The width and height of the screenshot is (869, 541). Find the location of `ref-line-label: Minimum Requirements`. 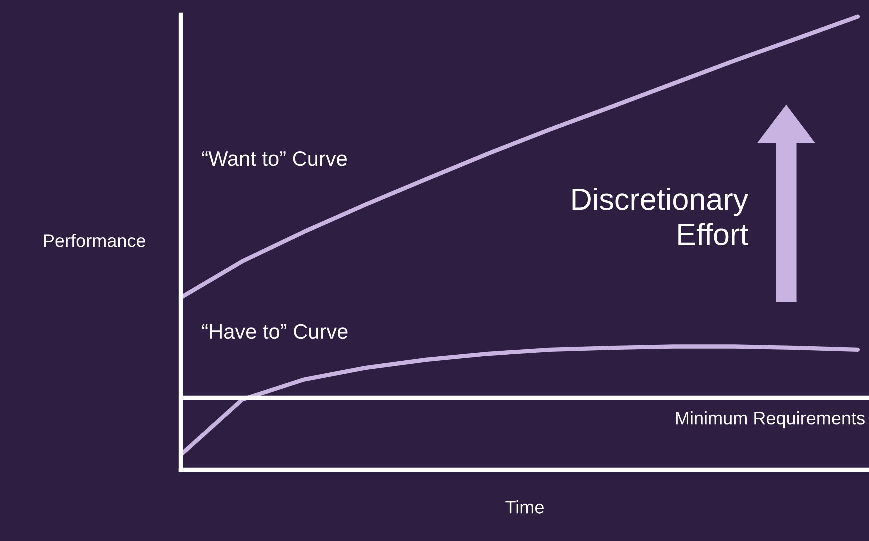

ref-line-label: Minimum Requirements is located at coordinates (770, 420).